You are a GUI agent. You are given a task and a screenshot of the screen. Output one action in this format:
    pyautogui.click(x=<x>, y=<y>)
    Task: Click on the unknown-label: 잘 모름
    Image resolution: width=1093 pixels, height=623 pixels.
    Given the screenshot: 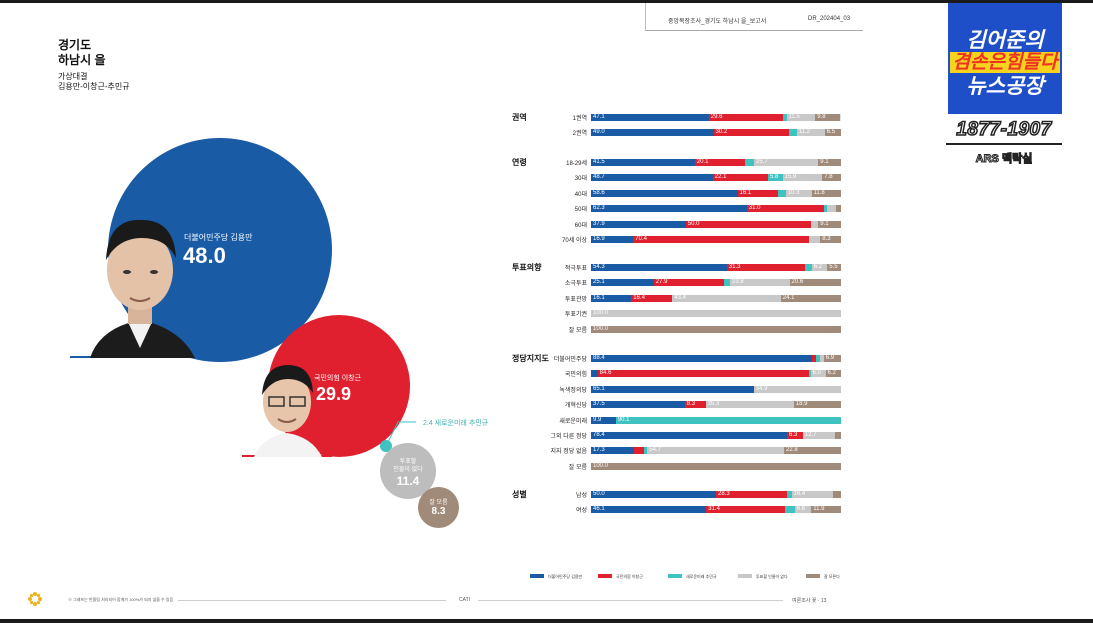 What is the action you would take?
    pyautogui.click(x=438, y=503)
    